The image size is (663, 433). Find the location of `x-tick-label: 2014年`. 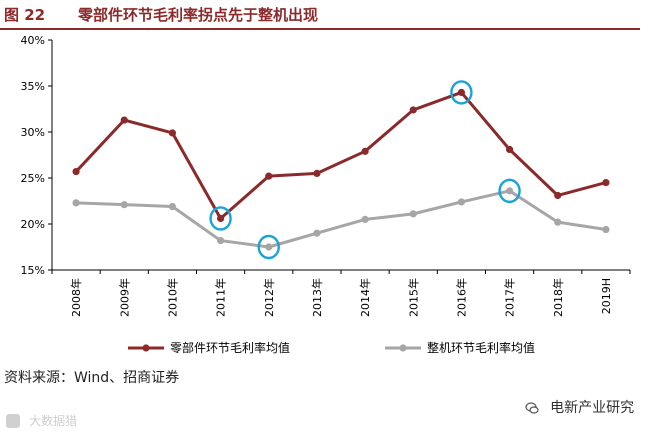

x-tick-label: 2014年 is located at coordinates (365, 297).